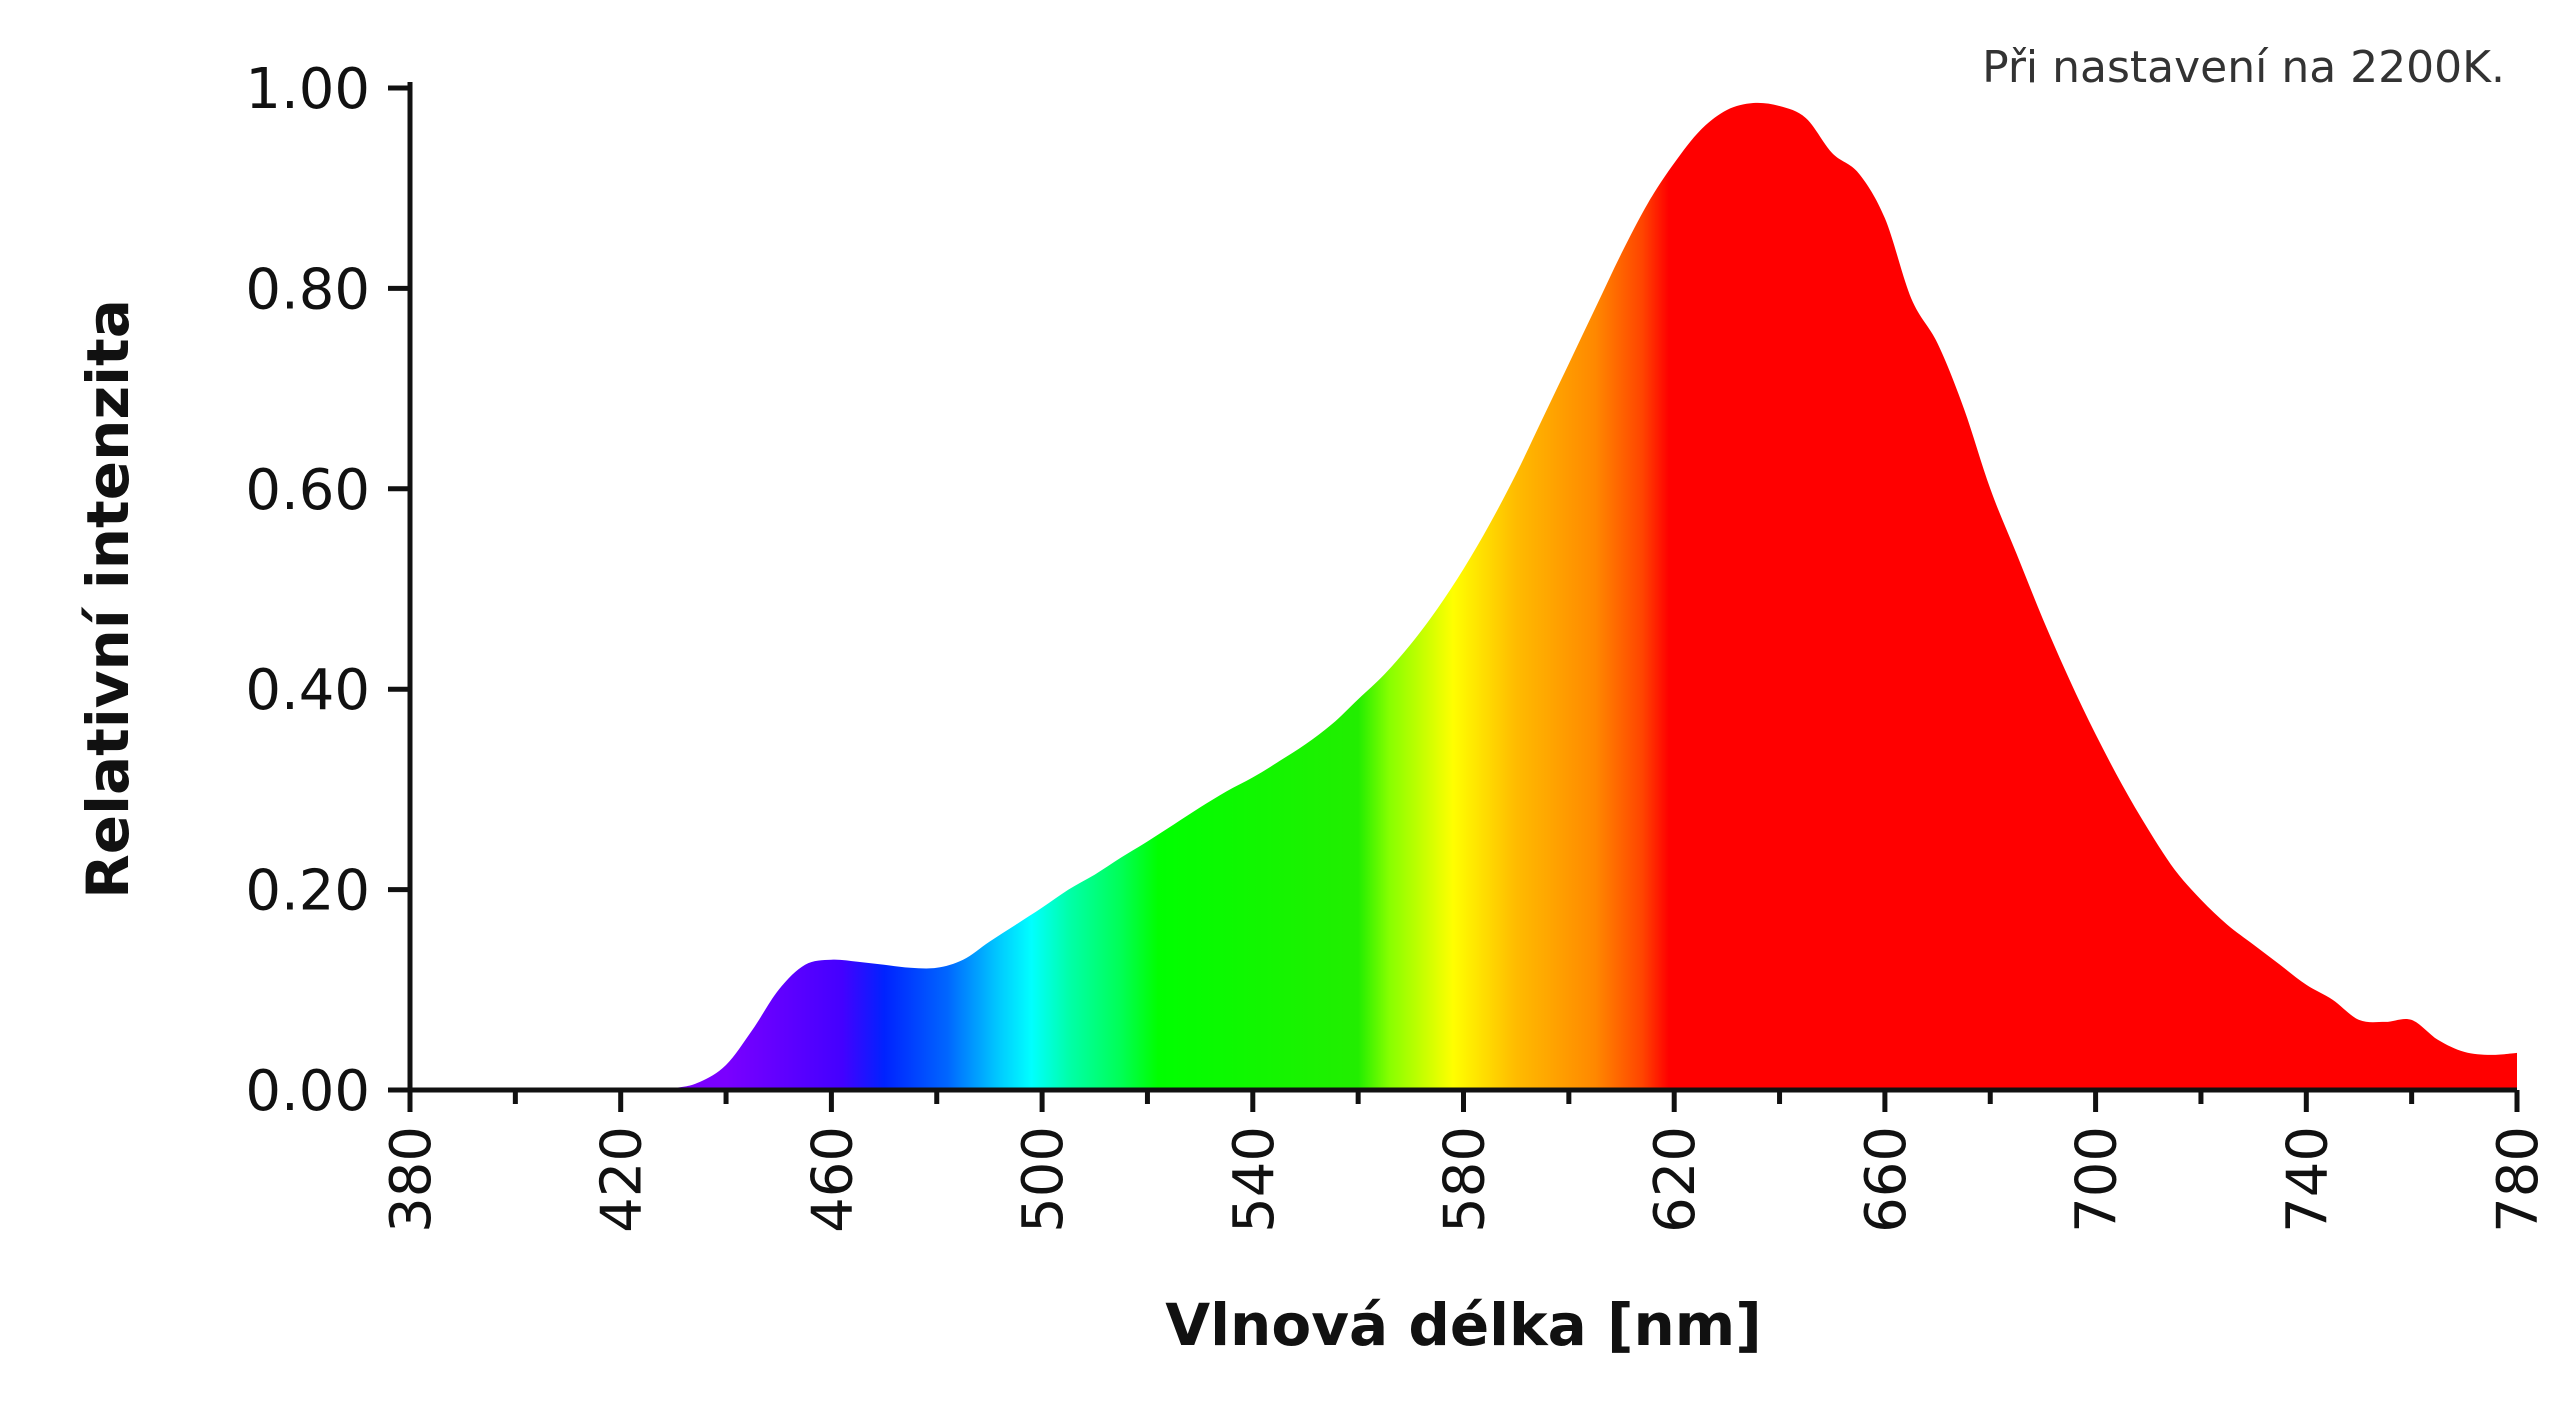 The image size is (2560, 1408). What do you see at coordinates (1675, 1179) in the screenshot?
I see `x-tick-label: 620` at bounding box center [1675, 1179].